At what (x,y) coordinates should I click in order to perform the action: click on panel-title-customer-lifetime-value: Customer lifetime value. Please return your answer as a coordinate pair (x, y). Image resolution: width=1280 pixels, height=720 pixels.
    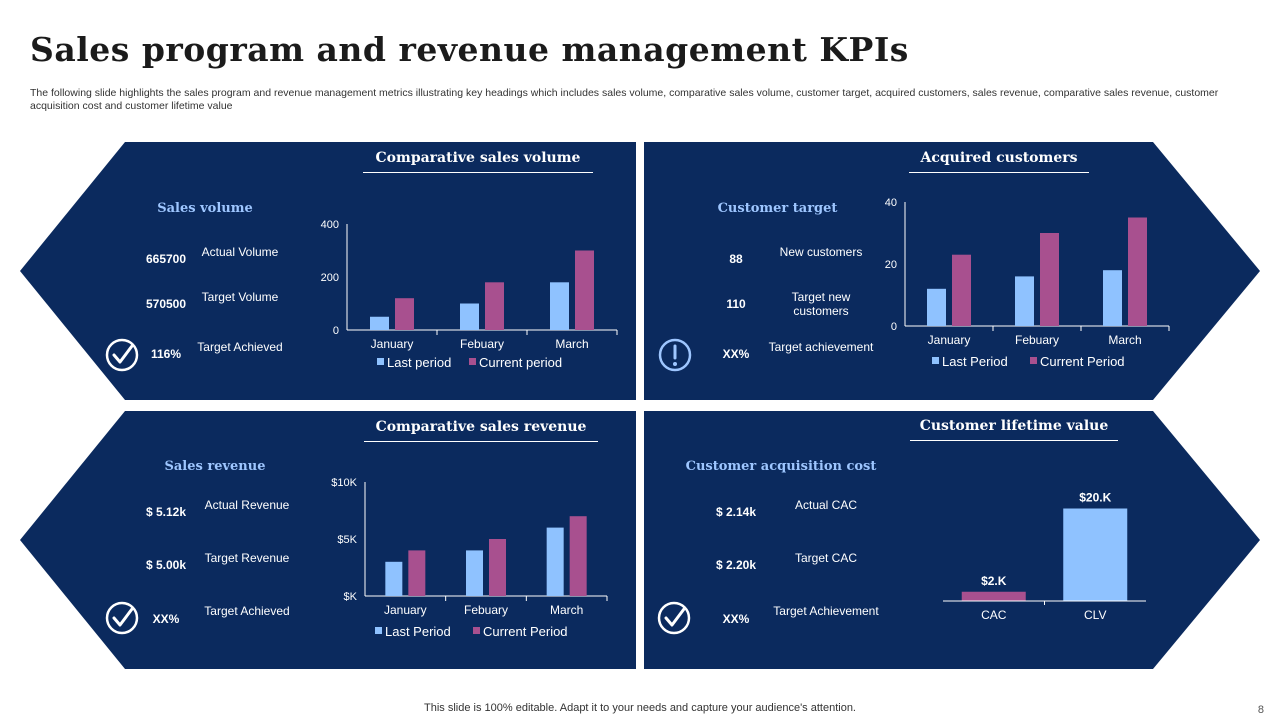
    Looking at the image, I should click on (1014, 429).